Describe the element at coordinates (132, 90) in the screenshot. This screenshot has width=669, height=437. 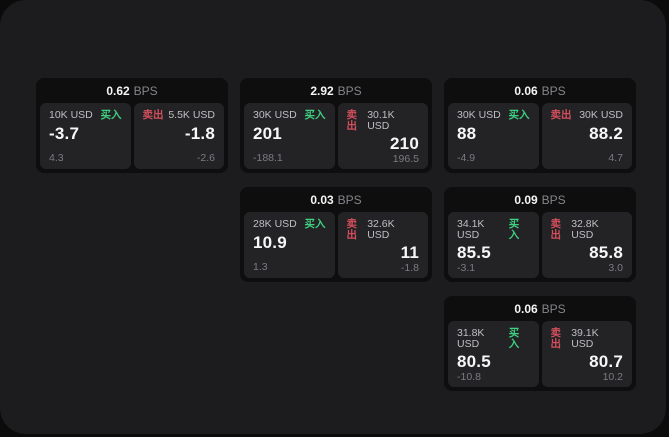
I see `bps-header: 0.62 BPS` at that location.